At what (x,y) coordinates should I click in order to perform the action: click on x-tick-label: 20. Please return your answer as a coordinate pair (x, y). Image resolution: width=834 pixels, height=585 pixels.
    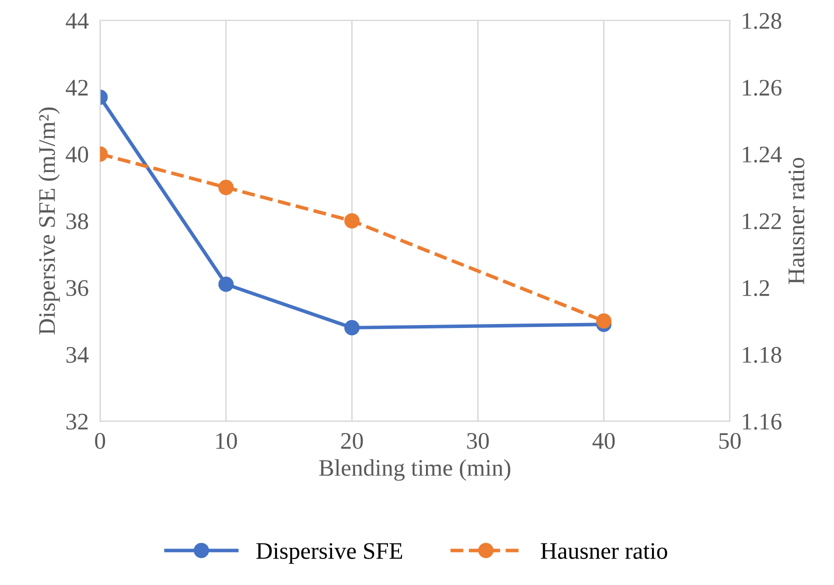
    Looking at the image, I should click on (352, 440).